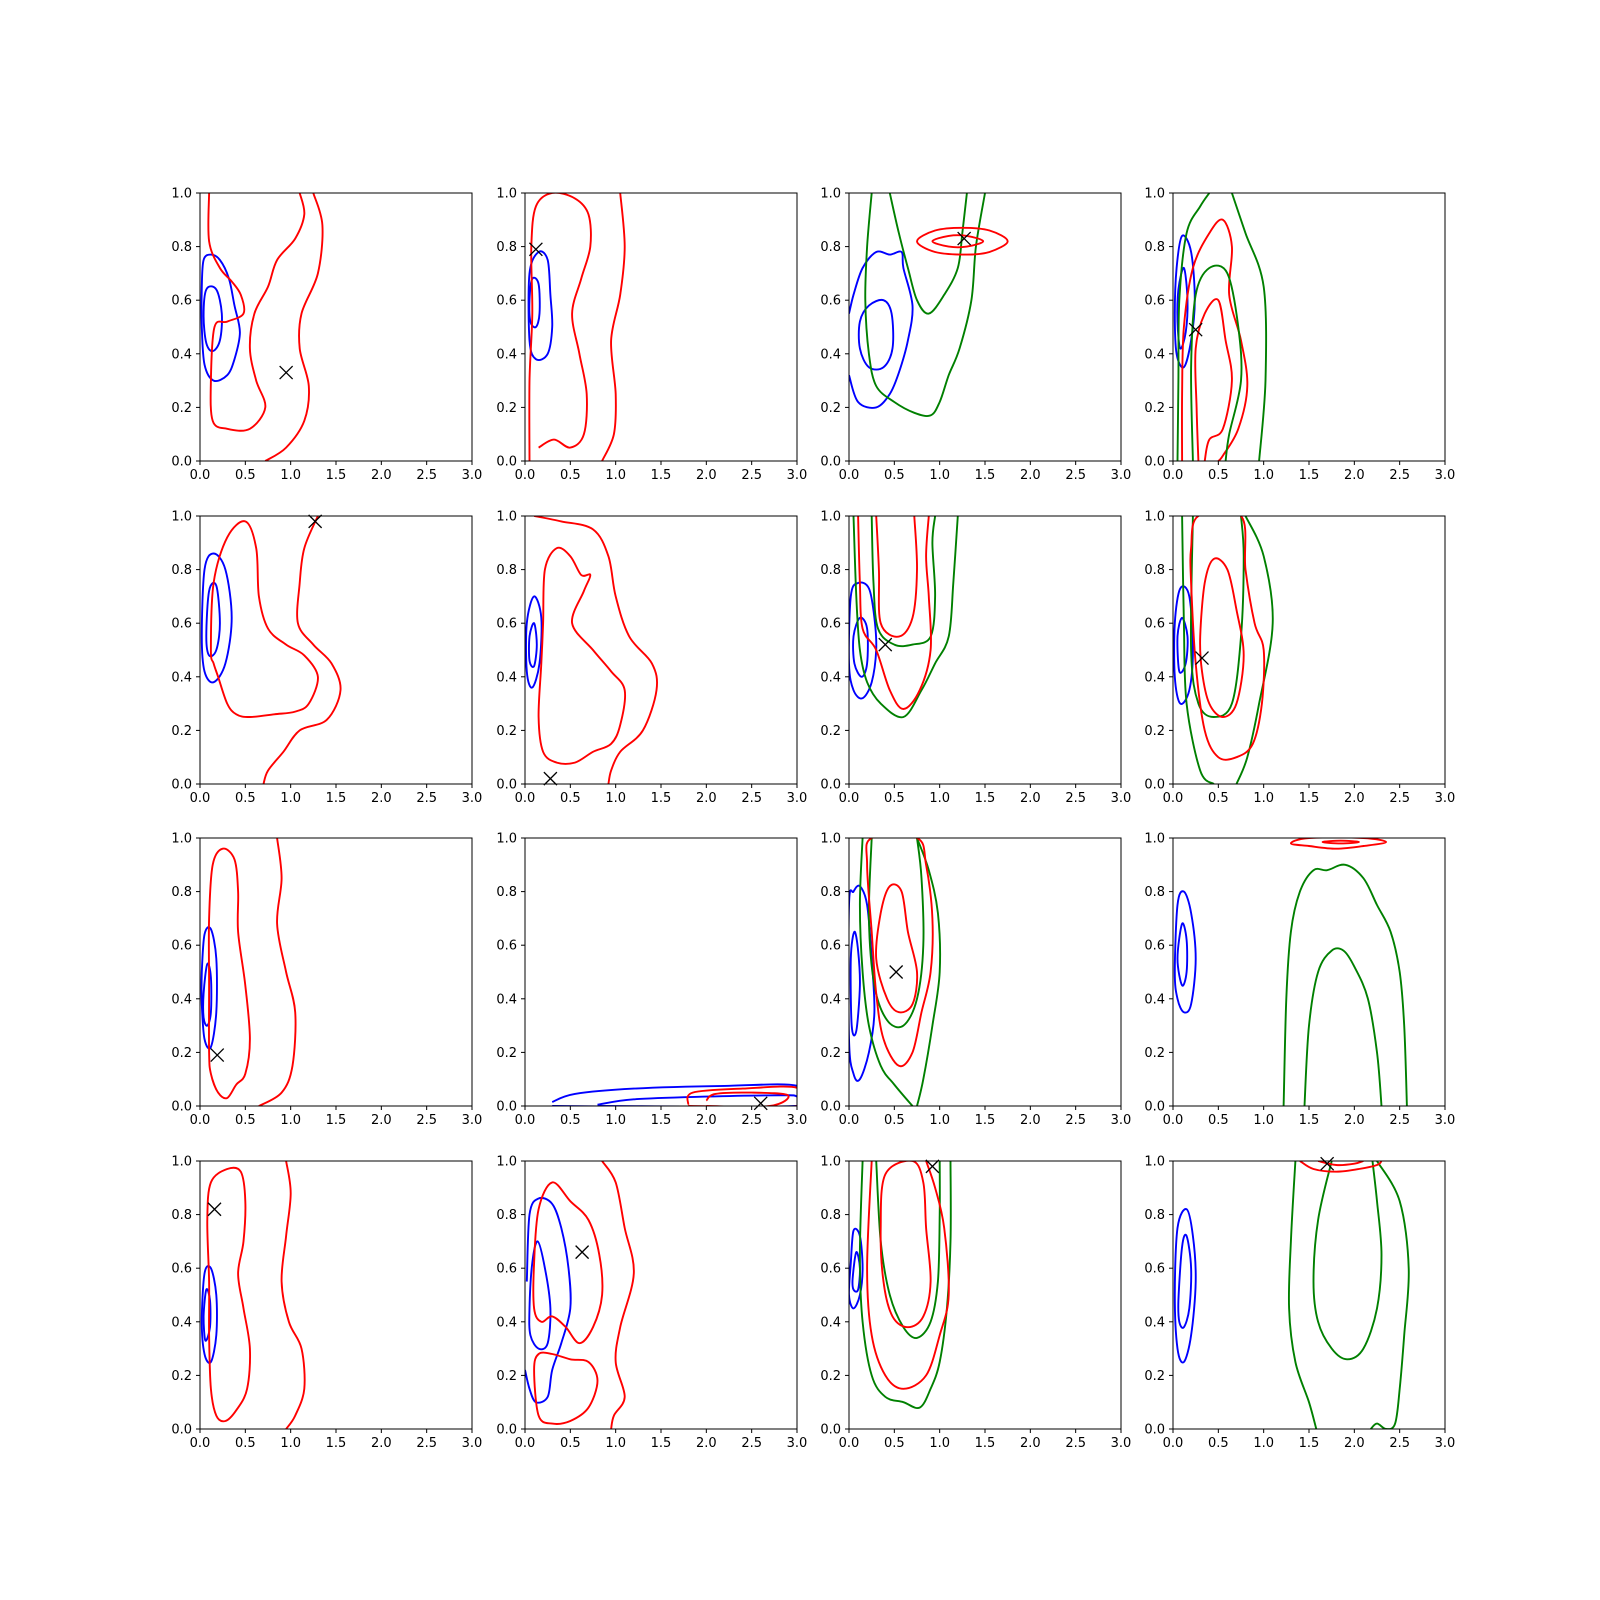 This screenshot has width=1600, height=1600. What do you see at coordinates (326, 980) in the screenshot?
I see `subplot-r3-c1: 0.0 0.5 1.0 1.5 2.0 2.5 3.0 0.0 0.2 0.4 0.6 0.8 1.0` at bounding box center [326, 980].